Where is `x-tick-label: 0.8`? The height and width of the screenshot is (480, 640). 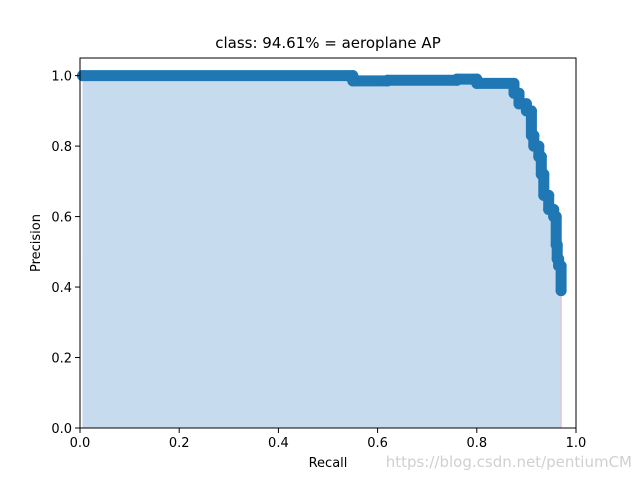 x-tick-label: 0.8 is located at coordinates (476, 443).